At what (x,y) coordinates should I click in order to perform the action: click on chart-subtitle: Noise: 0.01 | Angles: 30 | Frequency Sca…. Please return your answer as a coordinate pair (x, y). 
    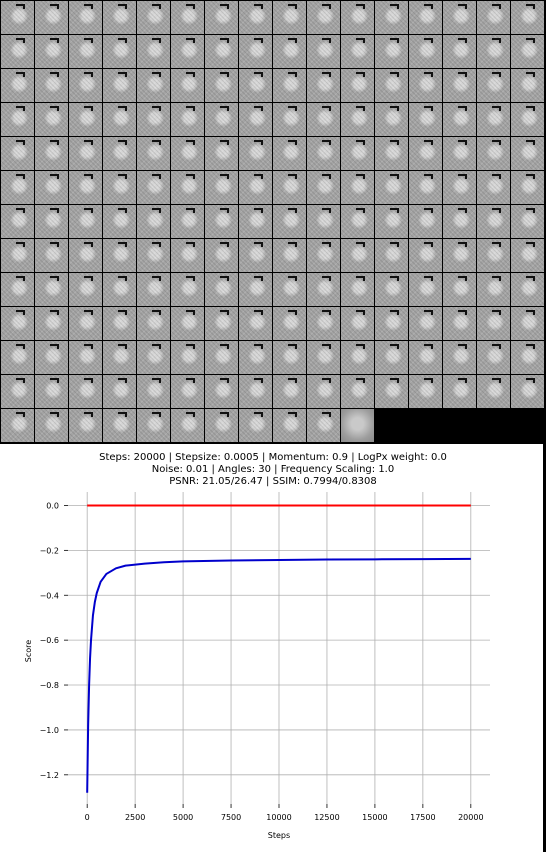
    Looking at the image, I should click on (273, 469).